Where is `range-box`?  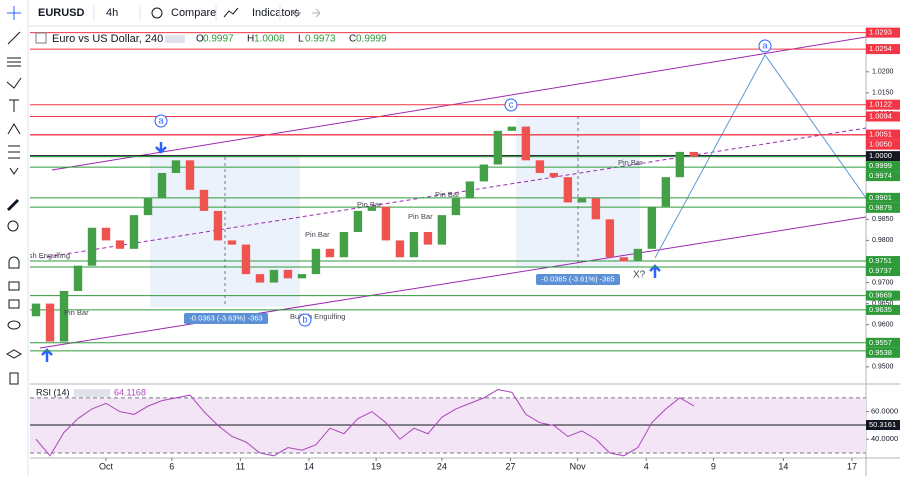 range-box is located at coordinates (578, 192).